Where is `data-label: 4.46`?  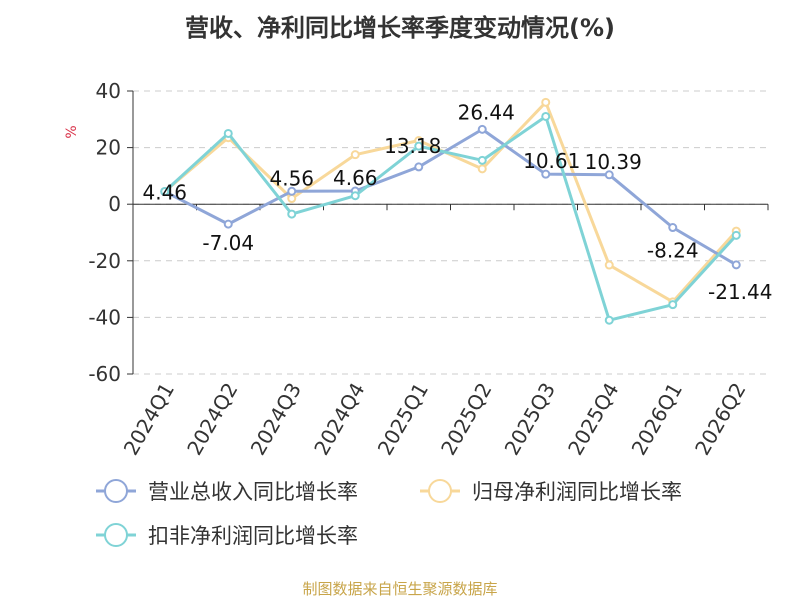 data-label: 4.46 is located at coordinates (164, 193).